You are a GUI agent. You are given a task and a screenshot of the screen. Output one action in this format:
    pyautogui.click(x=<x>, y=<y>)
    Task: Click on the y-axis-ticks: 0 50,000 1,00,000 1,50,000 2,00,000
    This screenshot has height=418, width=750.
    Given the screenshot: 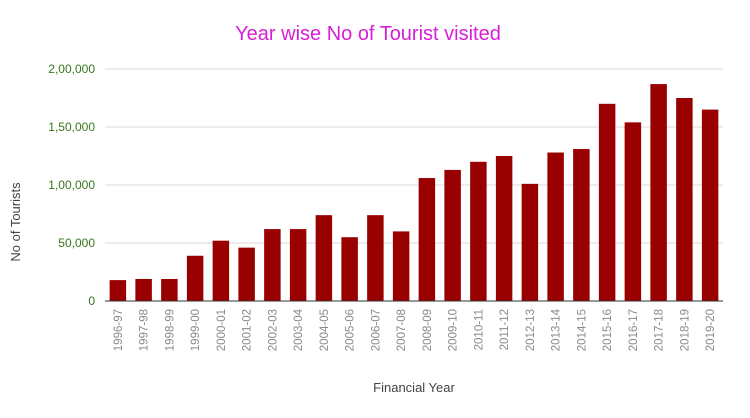 What is the action you would take?
    pyautogui.click(x=71, y=185)
    